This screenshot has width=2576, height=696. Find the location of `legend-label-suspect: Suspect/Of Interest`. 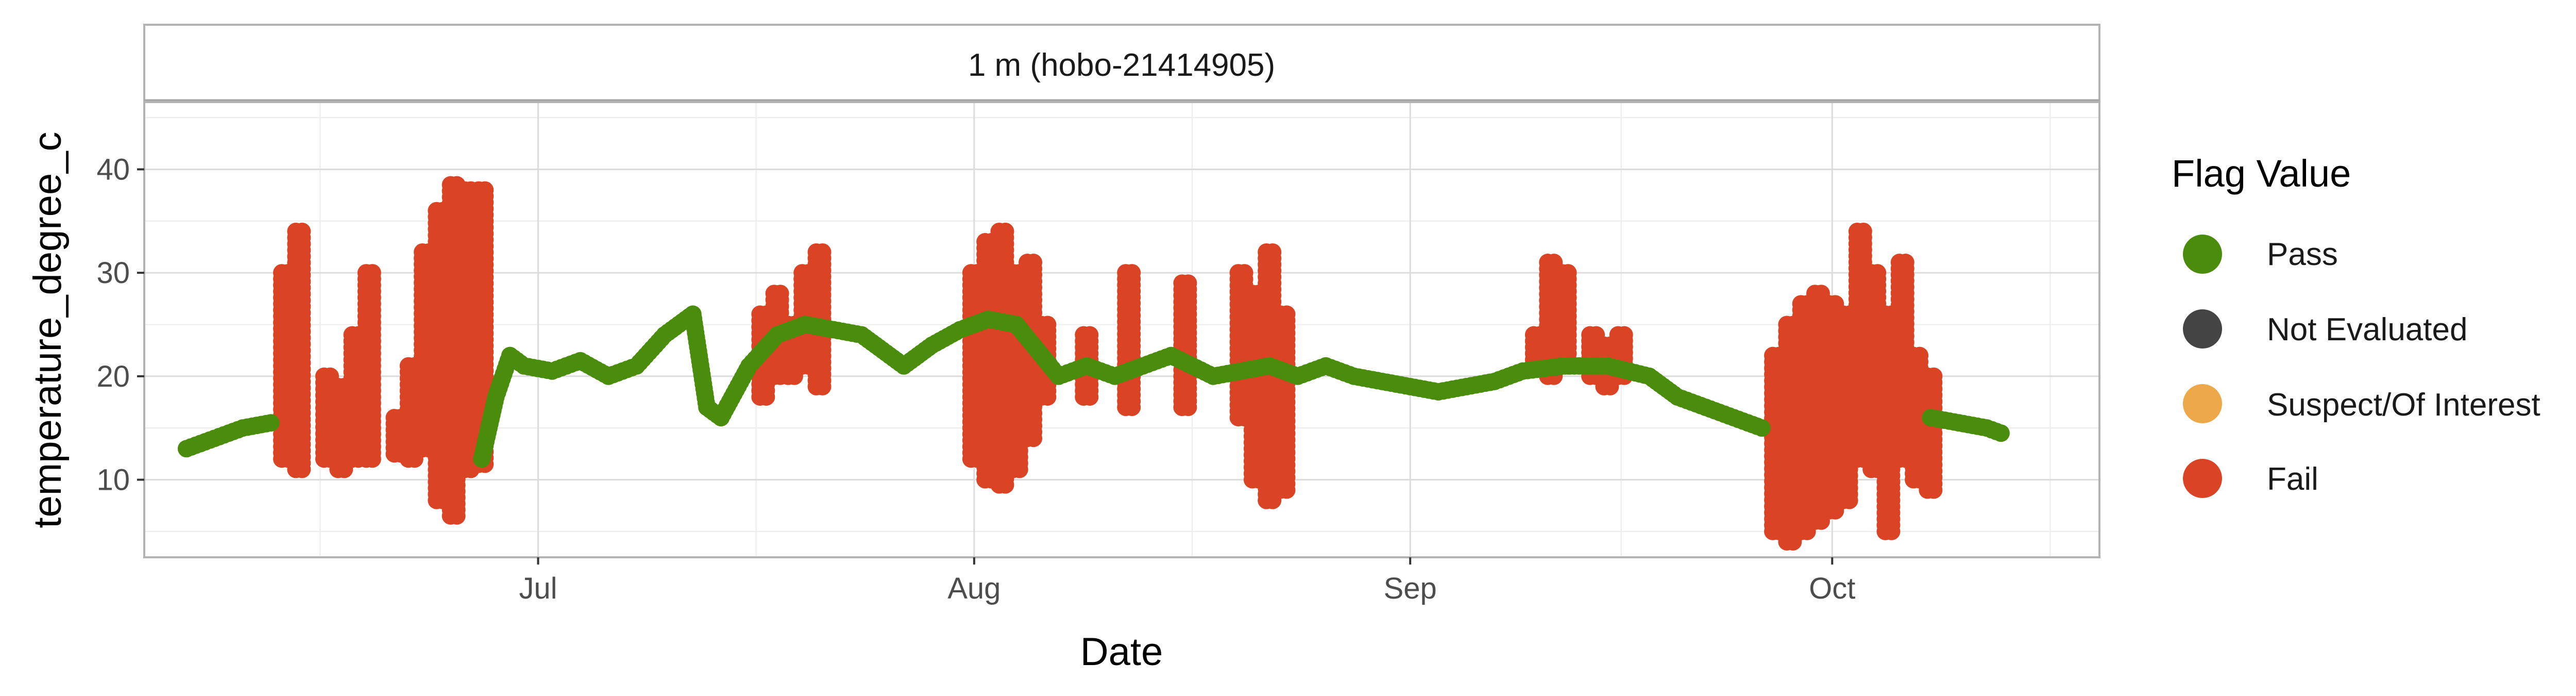

legend-label-suspect: Suspect/Of Interest is located at coordinates (2403, 405).